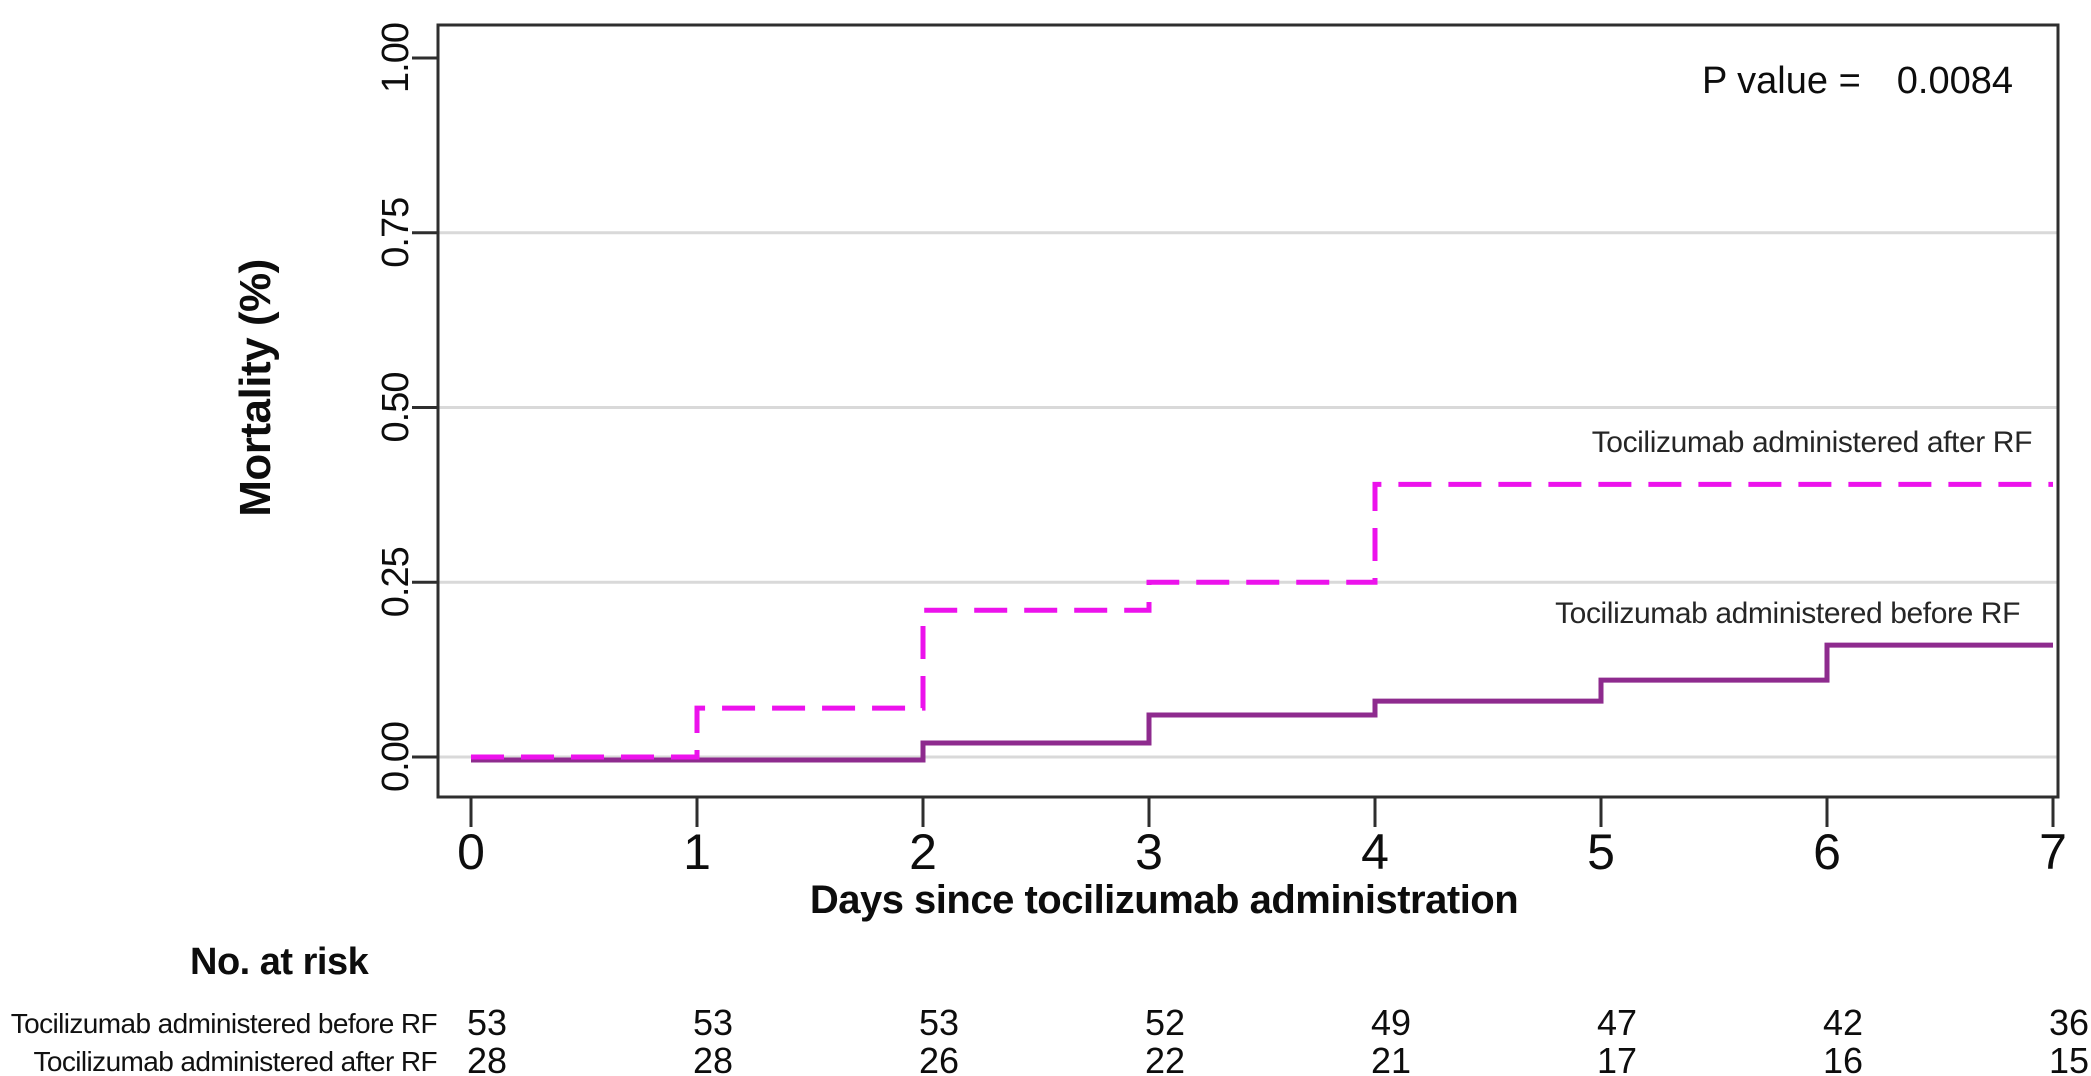 This screenshot has height=1076, width=2091. I want to click on risk-count: 52, so click(1165, 1022).